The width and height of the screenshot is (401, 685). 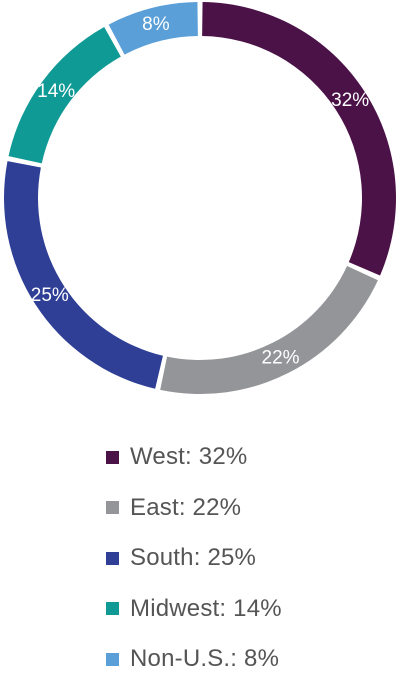 What do you see at coordinates (56, 91) in the screenshot?
I see `slice-label-midwest: 14%` at bounding box center [56, 91].